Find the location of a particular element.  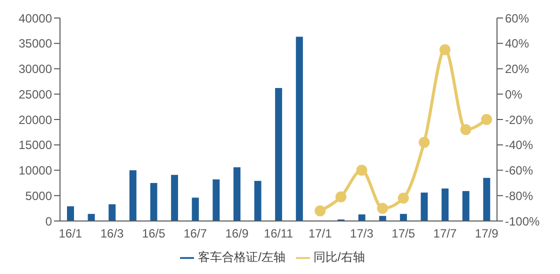

y2-tick-label: -100% is located at coordinates (522, 221).